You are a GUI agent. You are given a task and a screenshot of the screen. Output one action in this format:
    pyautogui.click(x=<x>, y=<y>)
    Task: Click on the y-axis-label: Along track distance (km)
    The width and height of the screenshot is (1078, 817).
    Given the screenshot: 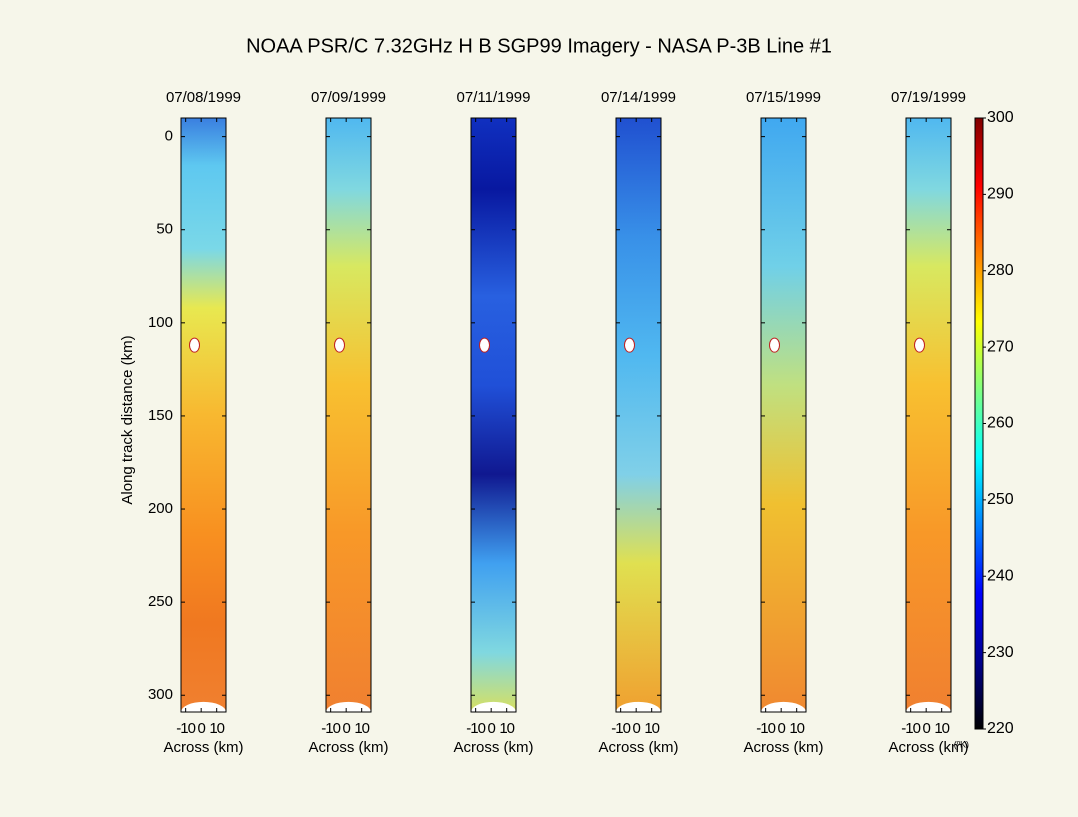 What is the action you would take?
    pyautogui.click(x=127, y=419)
    